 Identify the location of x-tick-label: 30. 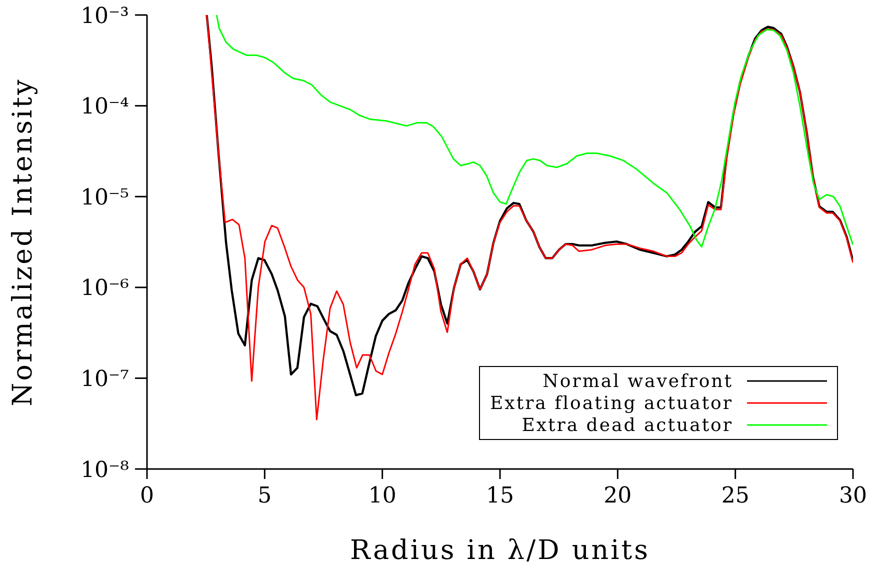
(853, 496).